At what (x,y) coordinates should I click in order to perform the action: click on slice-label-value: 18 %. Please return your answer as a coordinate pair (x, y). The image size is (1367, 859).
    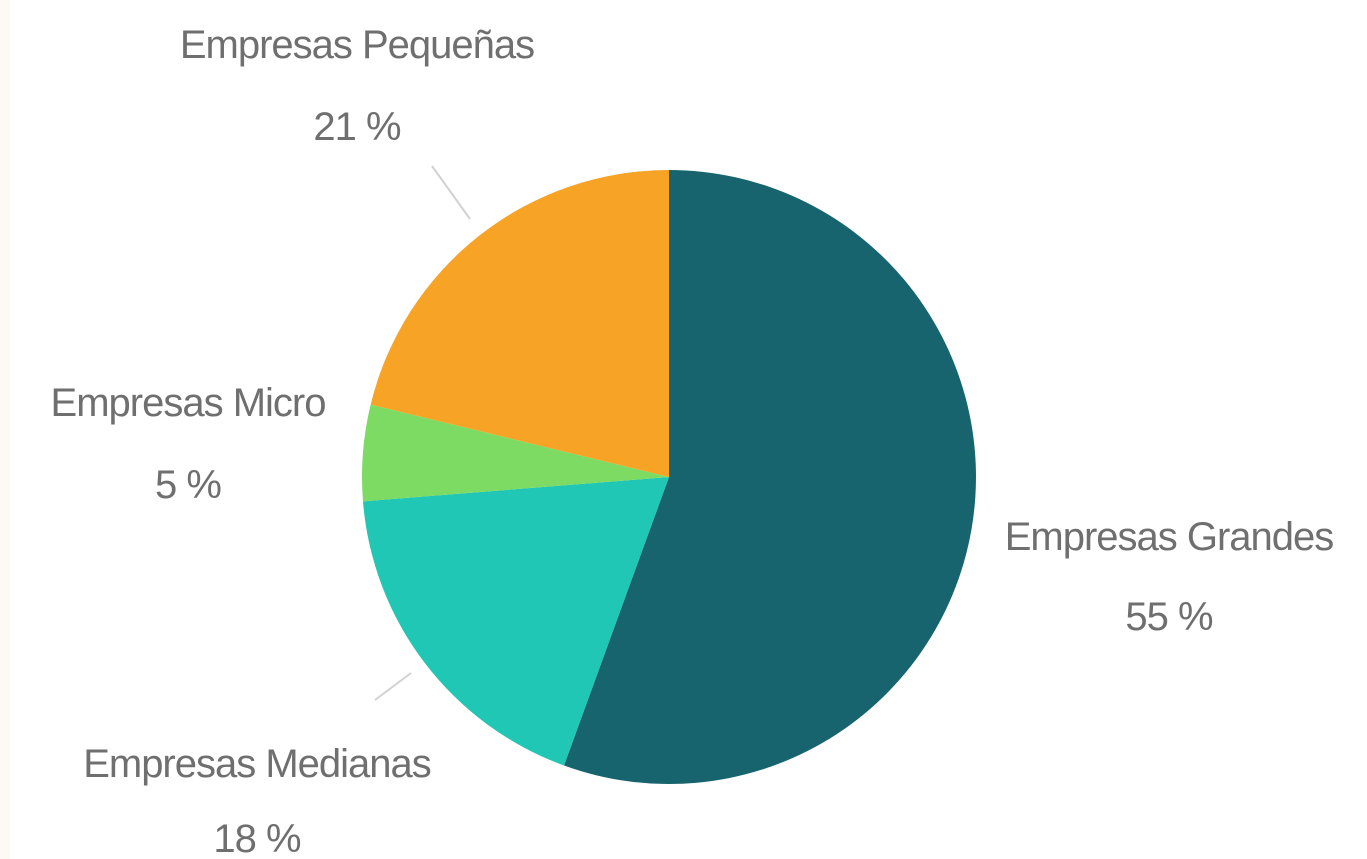
    Looking at the image, I should click on (257, 838).